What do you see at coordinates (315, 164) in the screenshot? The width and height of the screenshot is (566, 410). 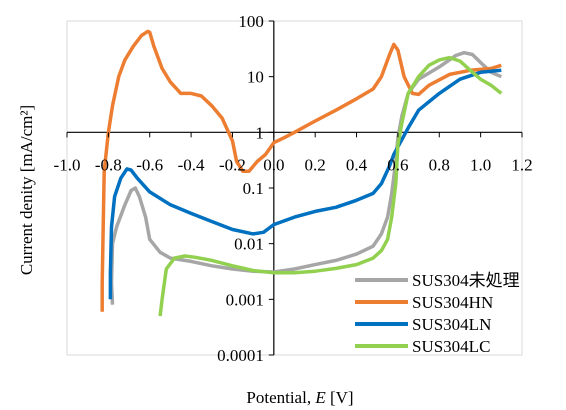 I see `x-tick-label: 0.2` at bounding box center [315, 164].